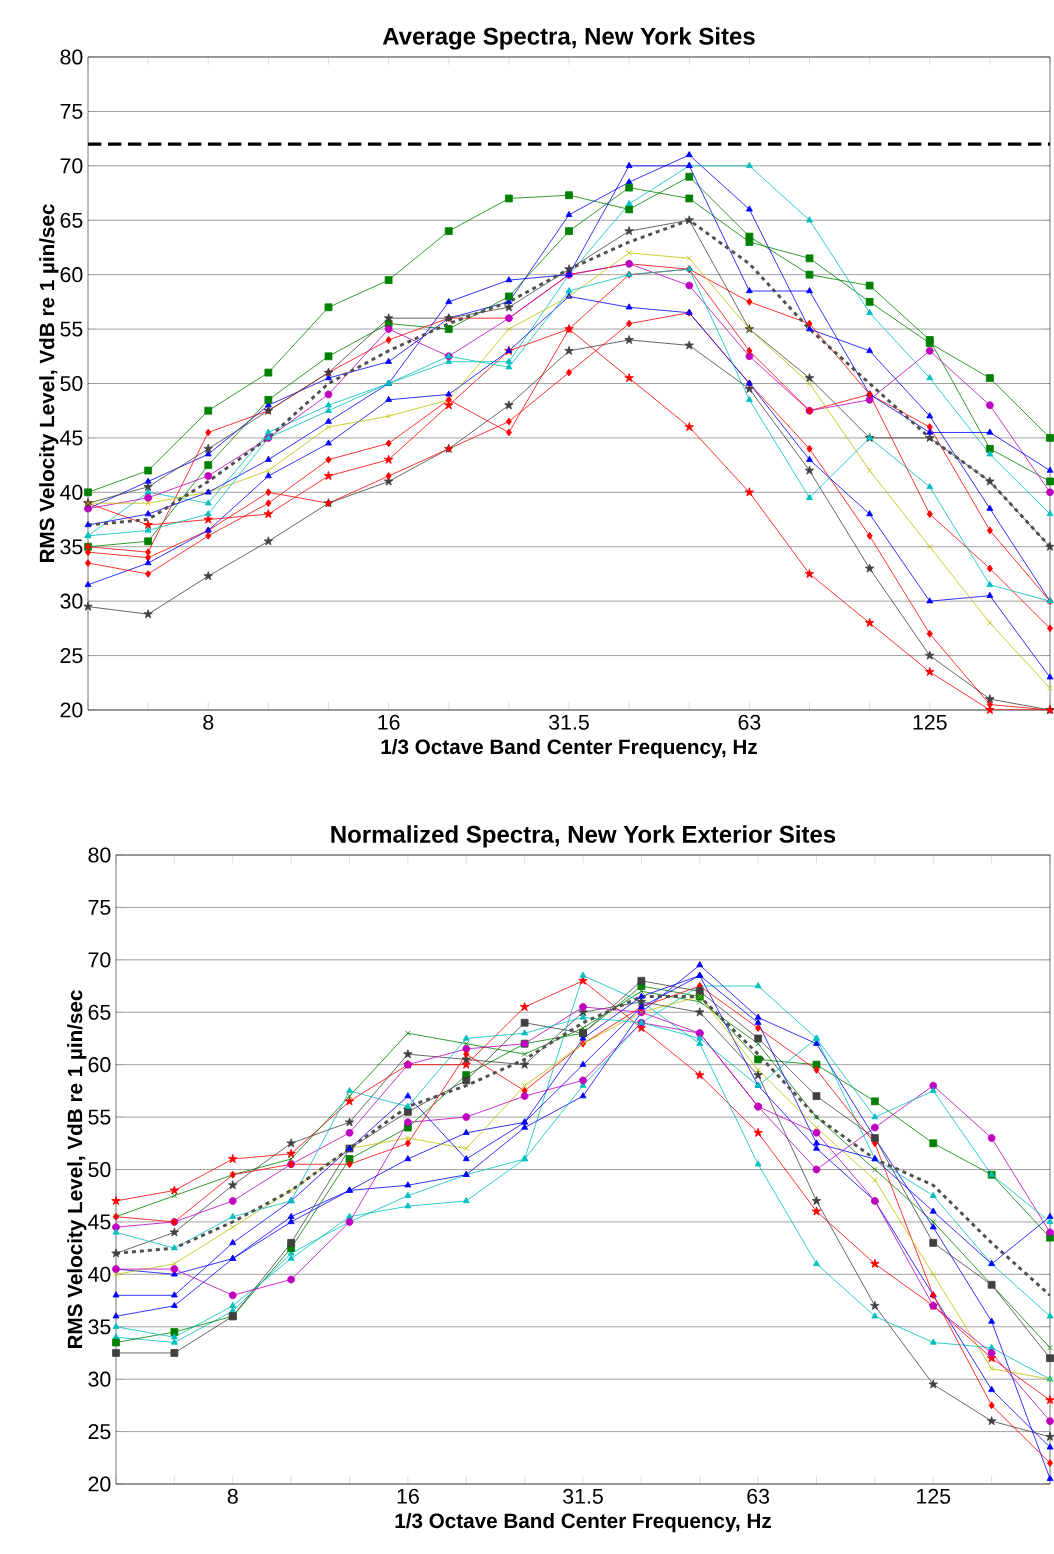 Image resolution: width=1054 pixels, height=1554 pixels. I want to click on chart-title: Normalized Spectra, New York Exterior Sites, so click(583, 836).